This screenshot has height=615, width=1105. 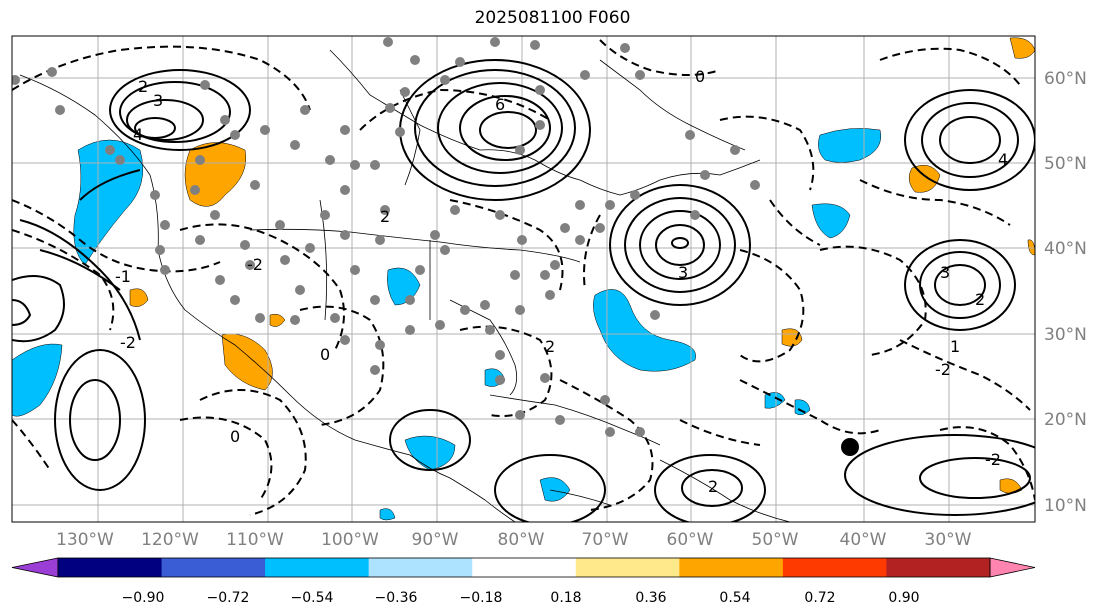 What do you see at coordinates (481, 598) in the screenshot?
I see `colorbar-tick: −0.18` at bounding box center [481, 598].